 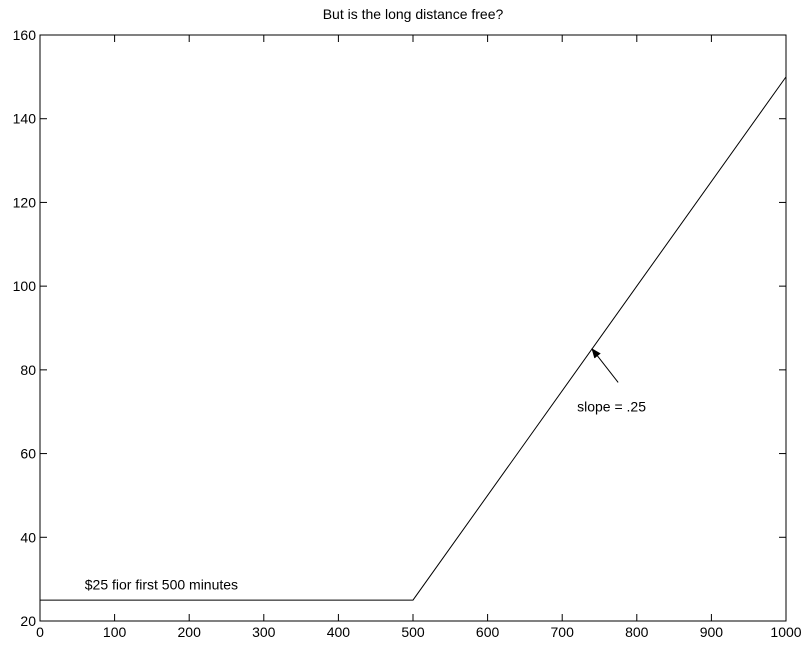 What do you see at coordinates (28, 454) in the screenshot?
I see `y-tick-label: 60` at bounding box center [28, 454].